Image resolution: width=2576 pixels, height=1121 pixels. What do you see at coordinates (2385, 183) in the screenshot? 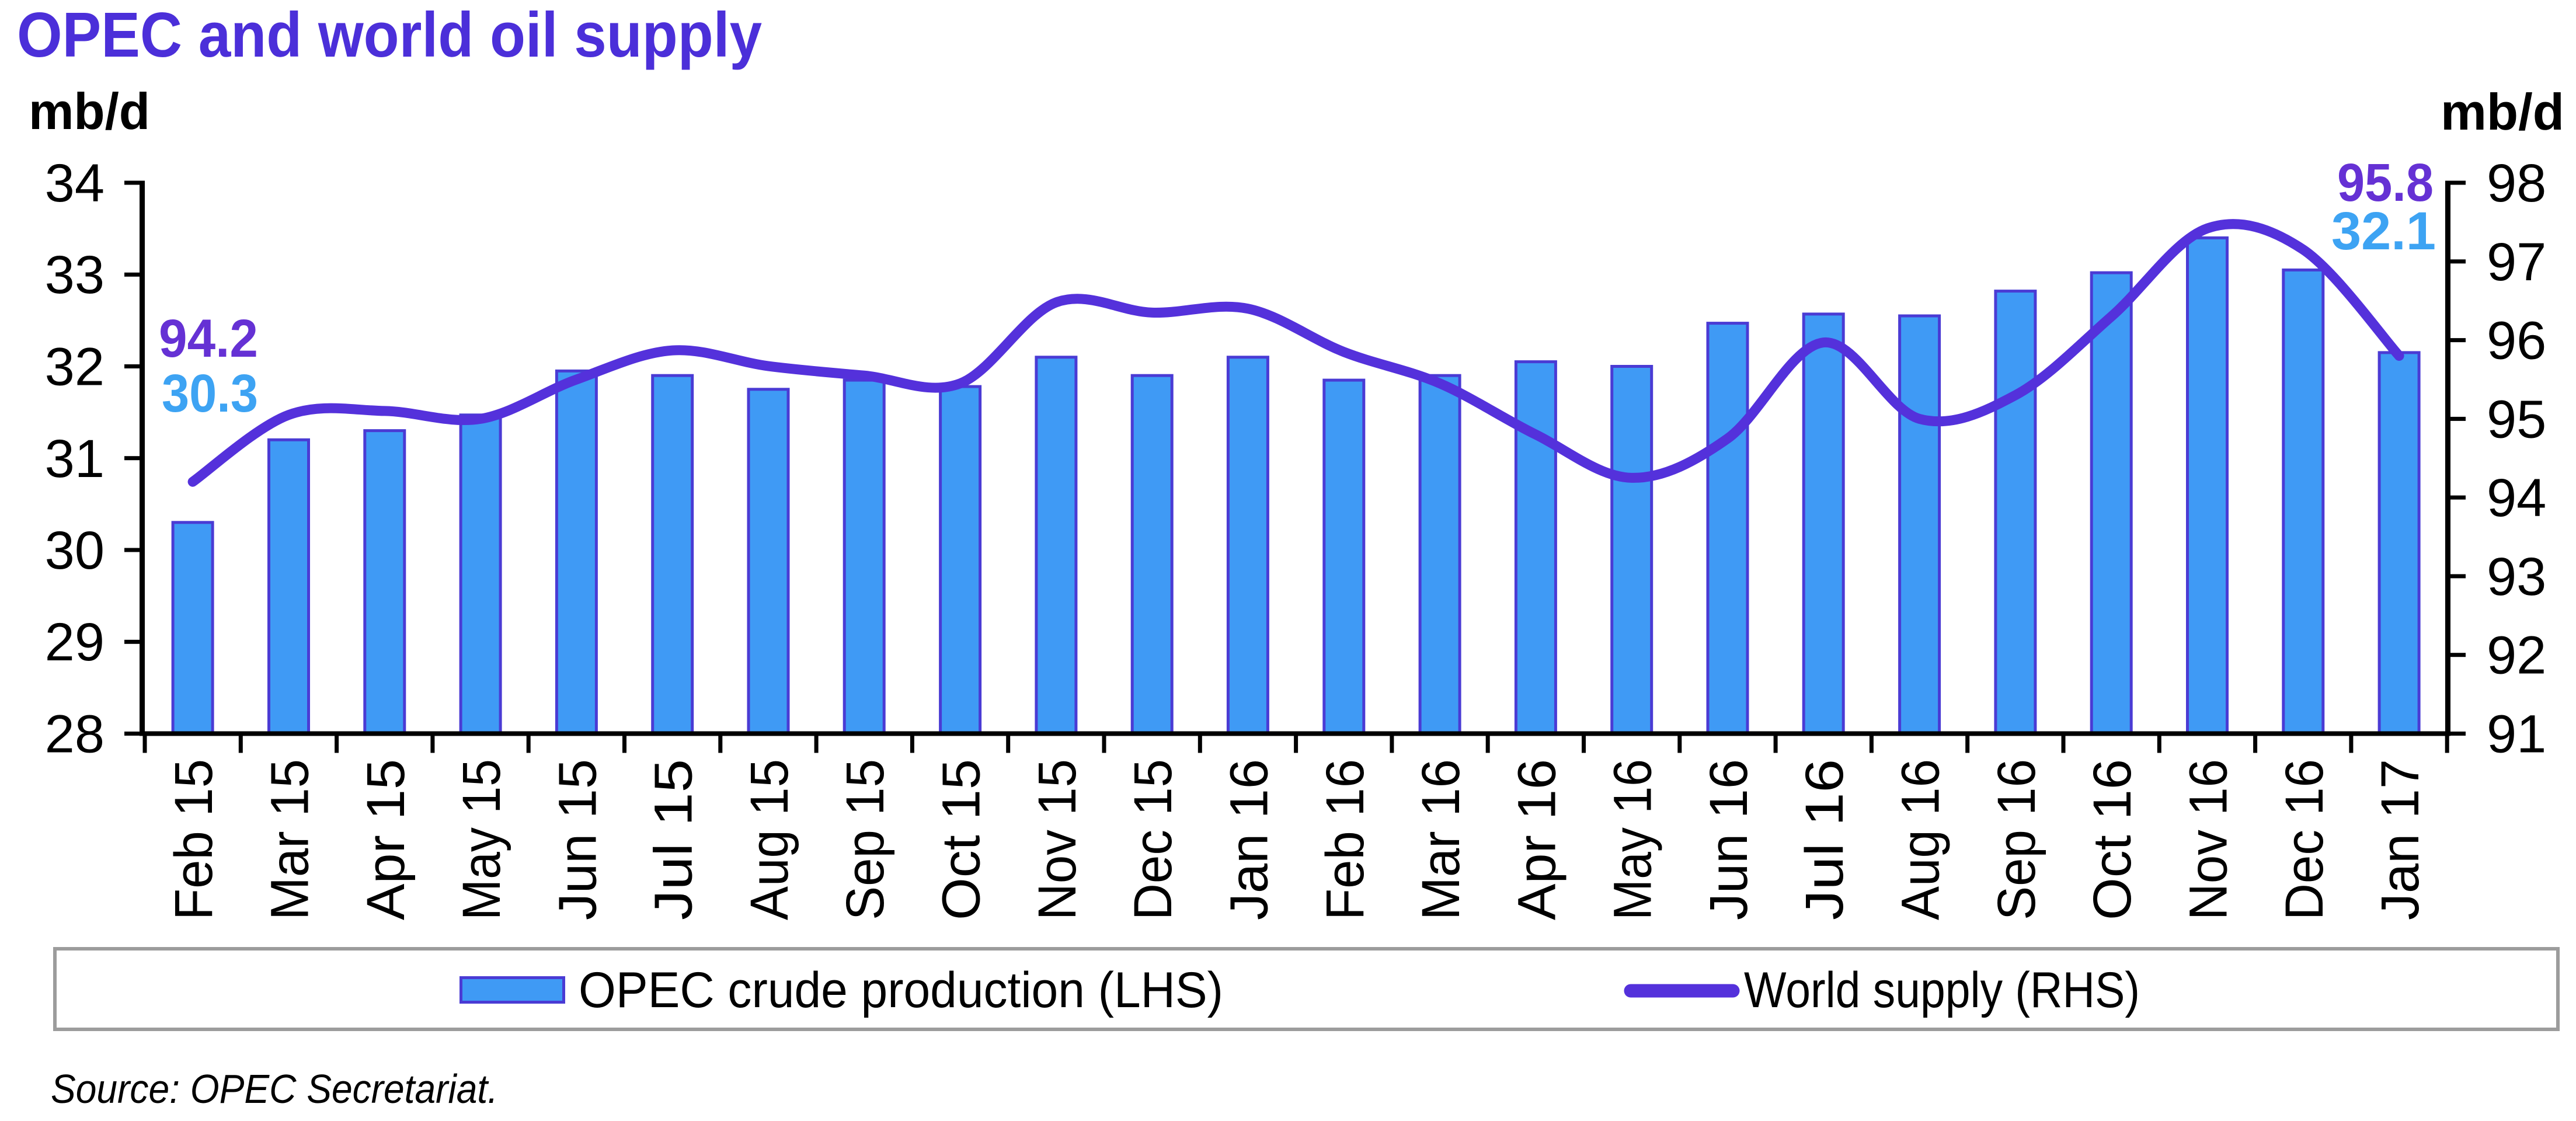
I see `svg-text: 95.8` at bounding box center [2385, 183].